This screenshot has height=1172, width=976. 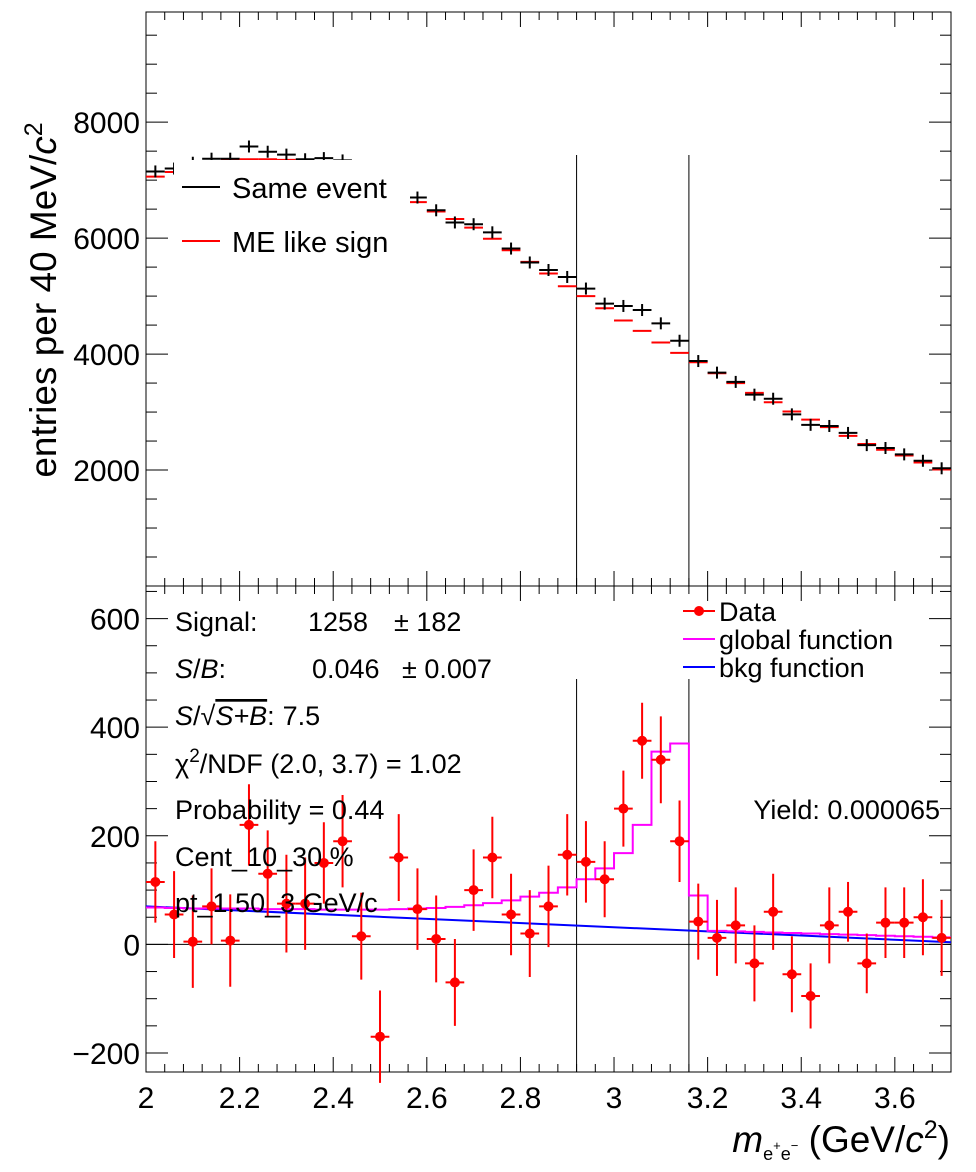 What do you see at coordinates (914, 1139) in the screenshot?
I see `x-axis-label-c: c` at bounding box center [914, 1139].